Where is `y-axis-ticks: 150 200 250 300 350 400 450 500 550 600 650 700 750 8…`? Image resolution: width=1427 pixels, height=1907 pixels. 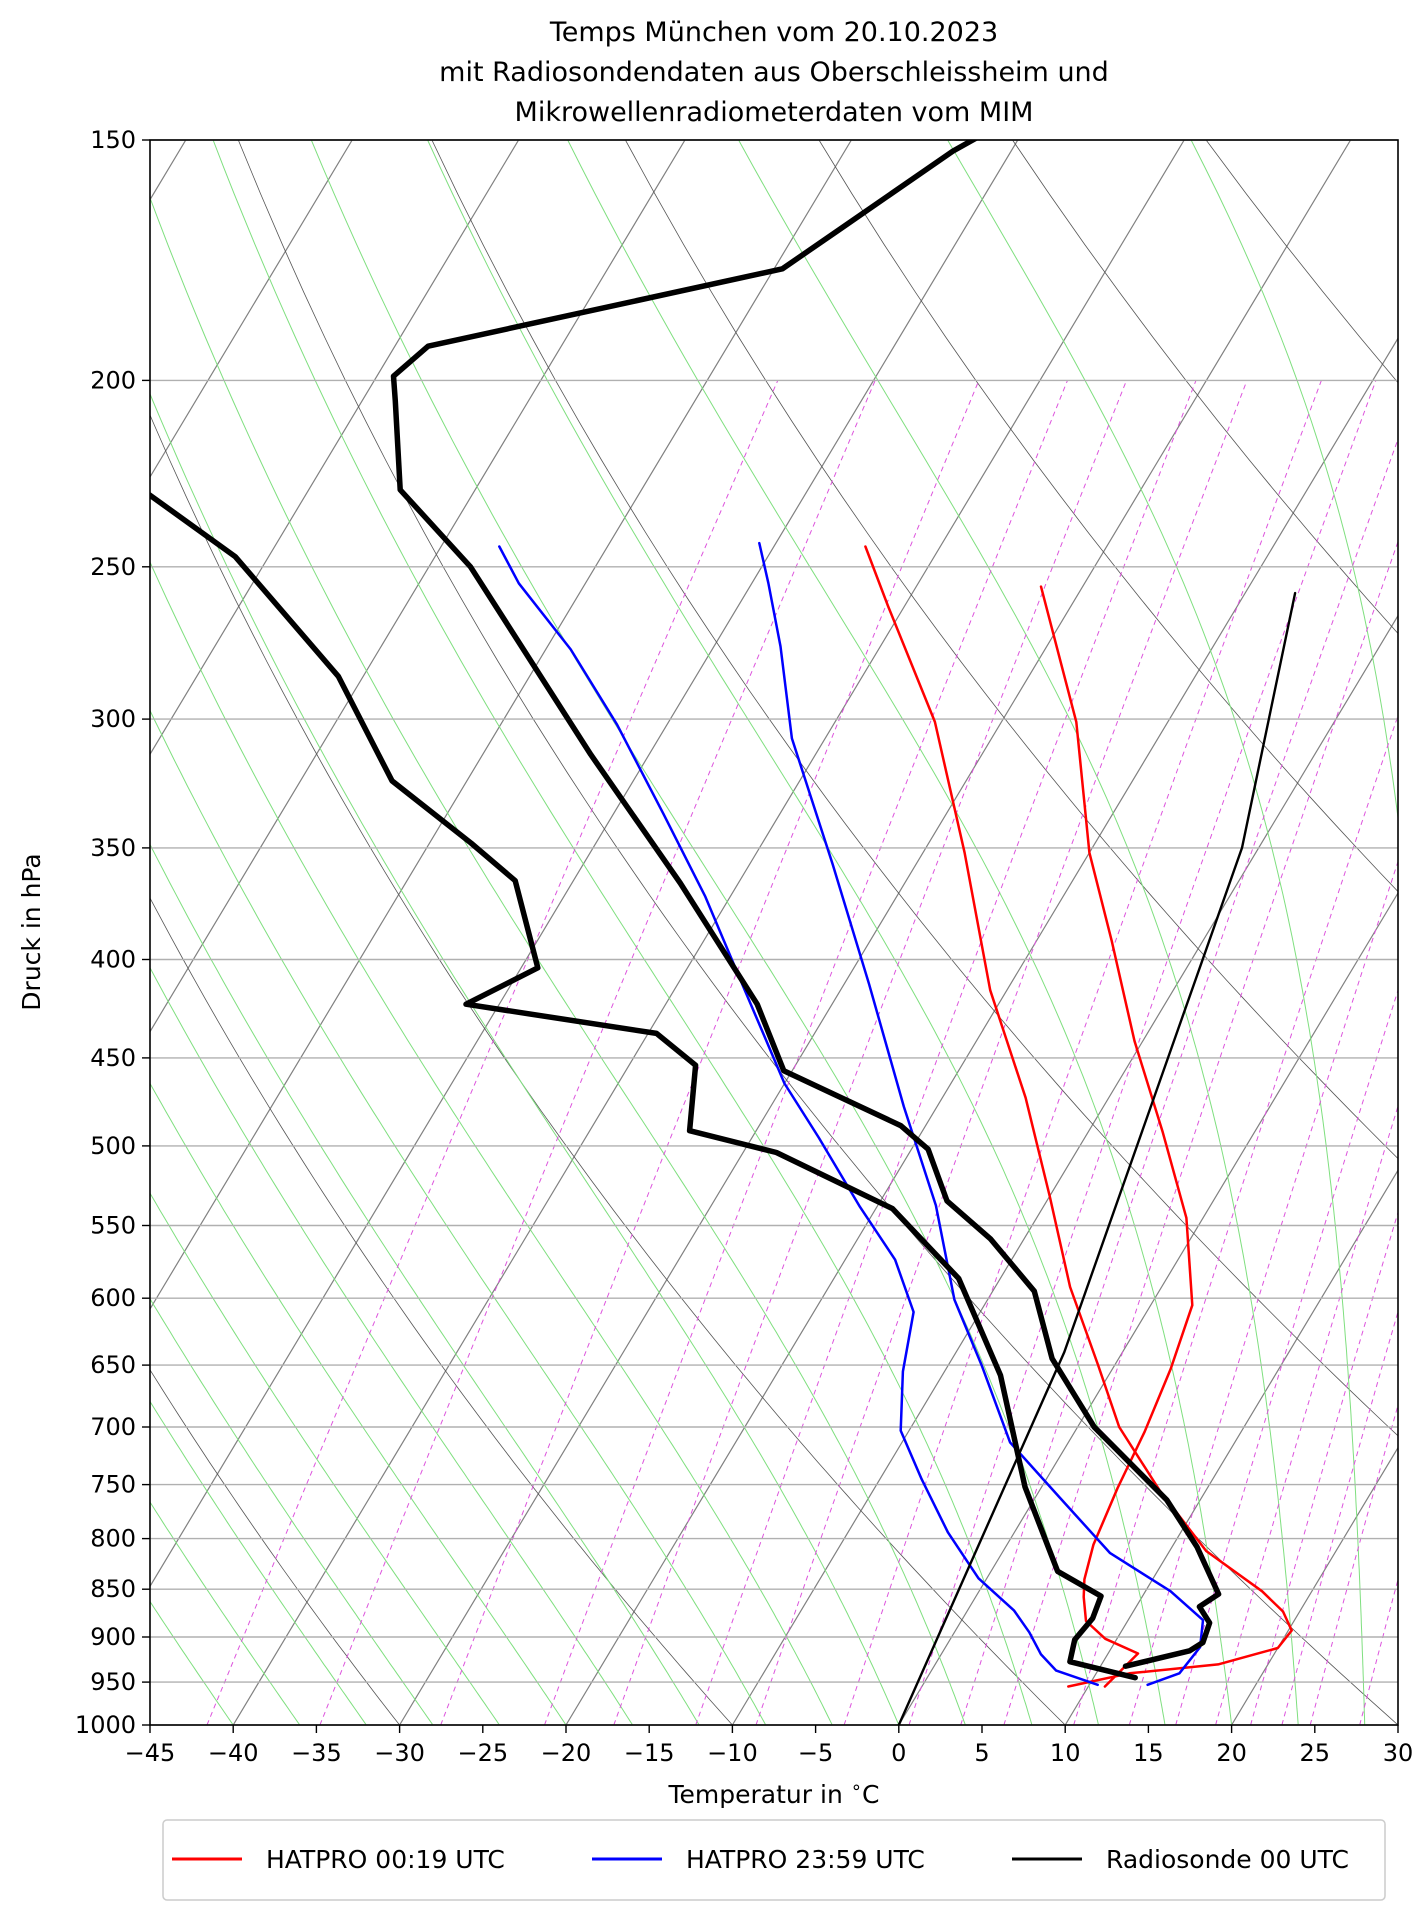
y-axis-ticks: 150 200 250 300 350 400 450 500 550 600 650 700 750 8… is located at coordinates (112, 932).